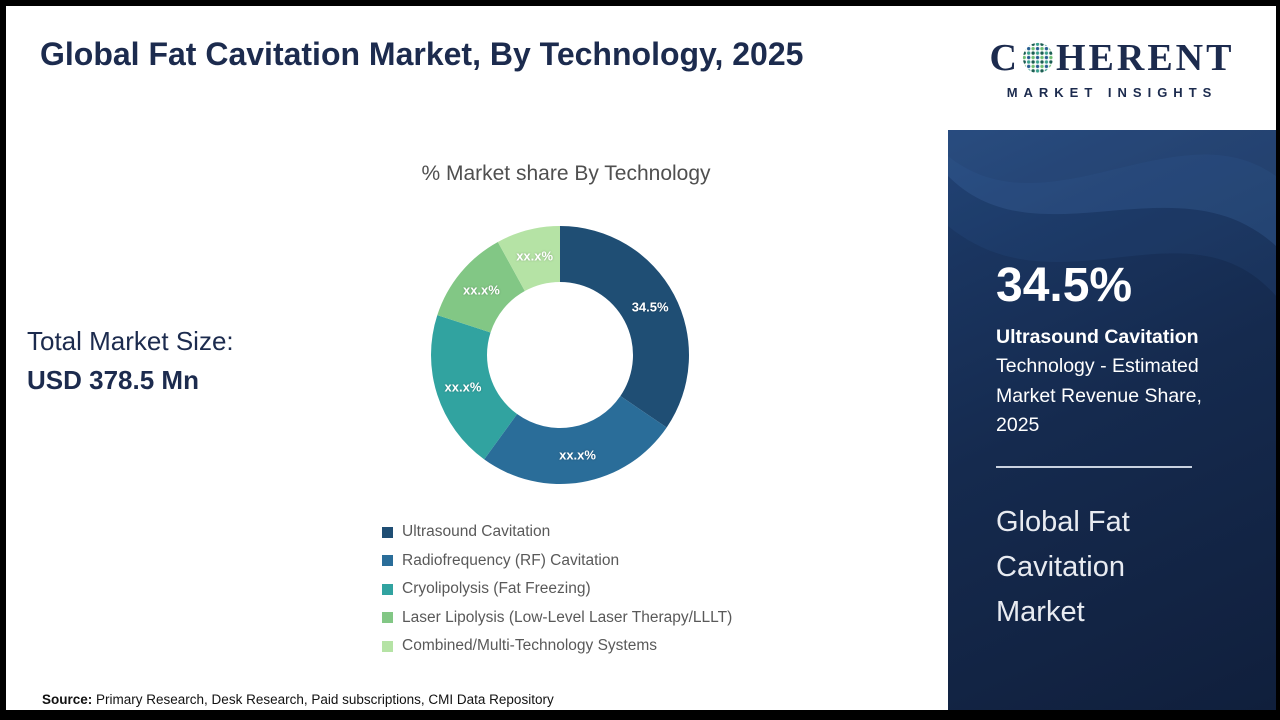 The image size is (1280, 720). I want to click on logo: C HERENT MARKET INSIGHTS, so click(1112, 68).